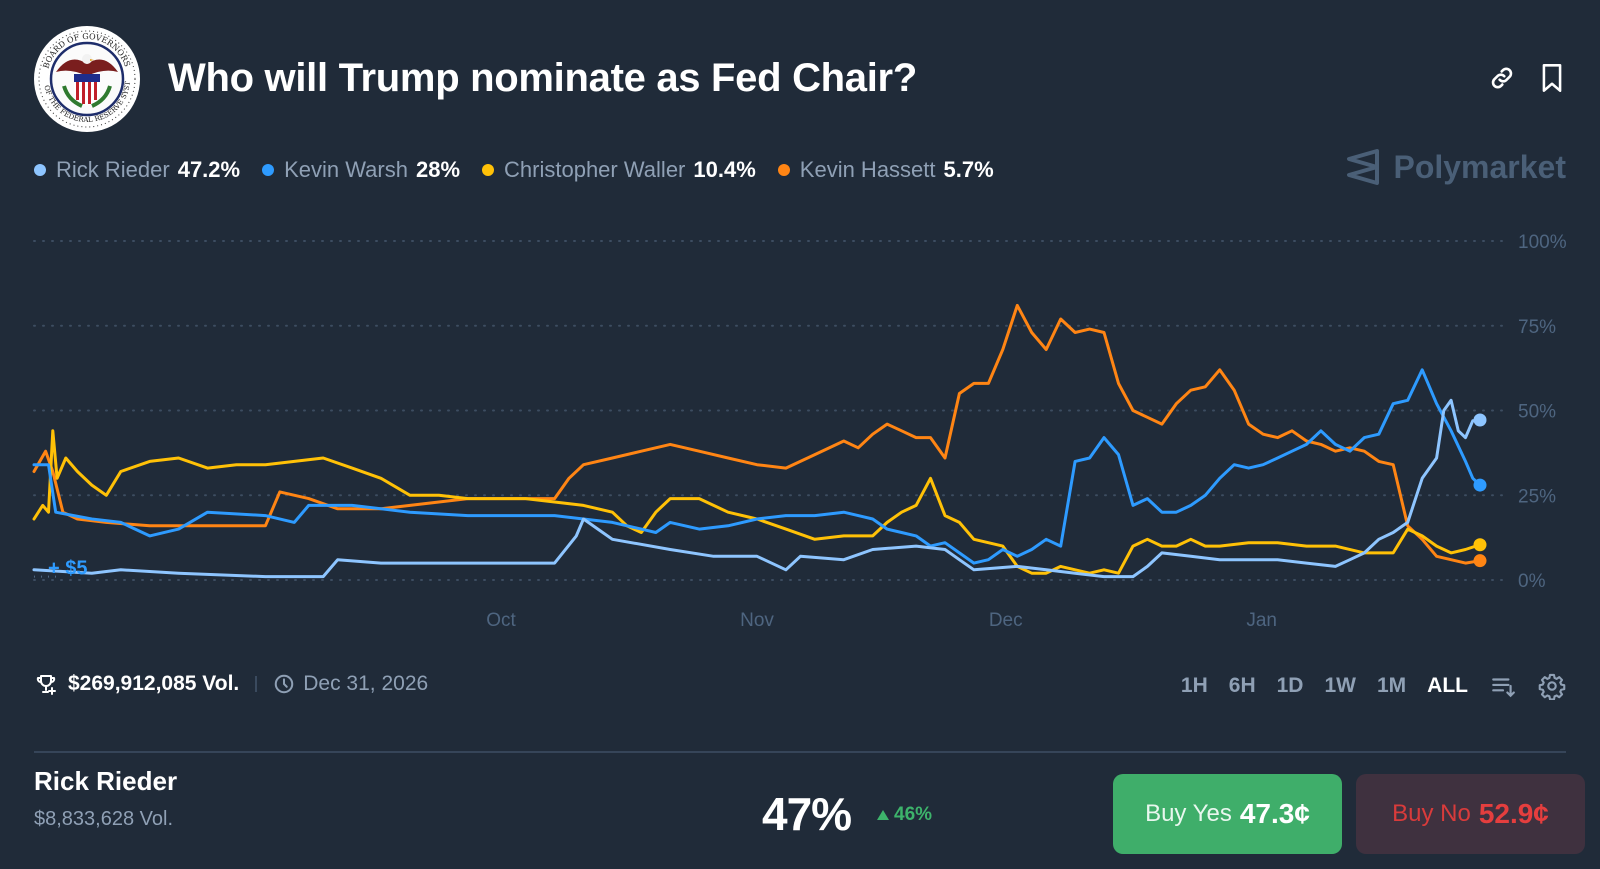 This screenshot has height=869, width=1600. Describe the element at coordinates (438, 169) in the screenshot. I see `legend-value: 28%` at that location.